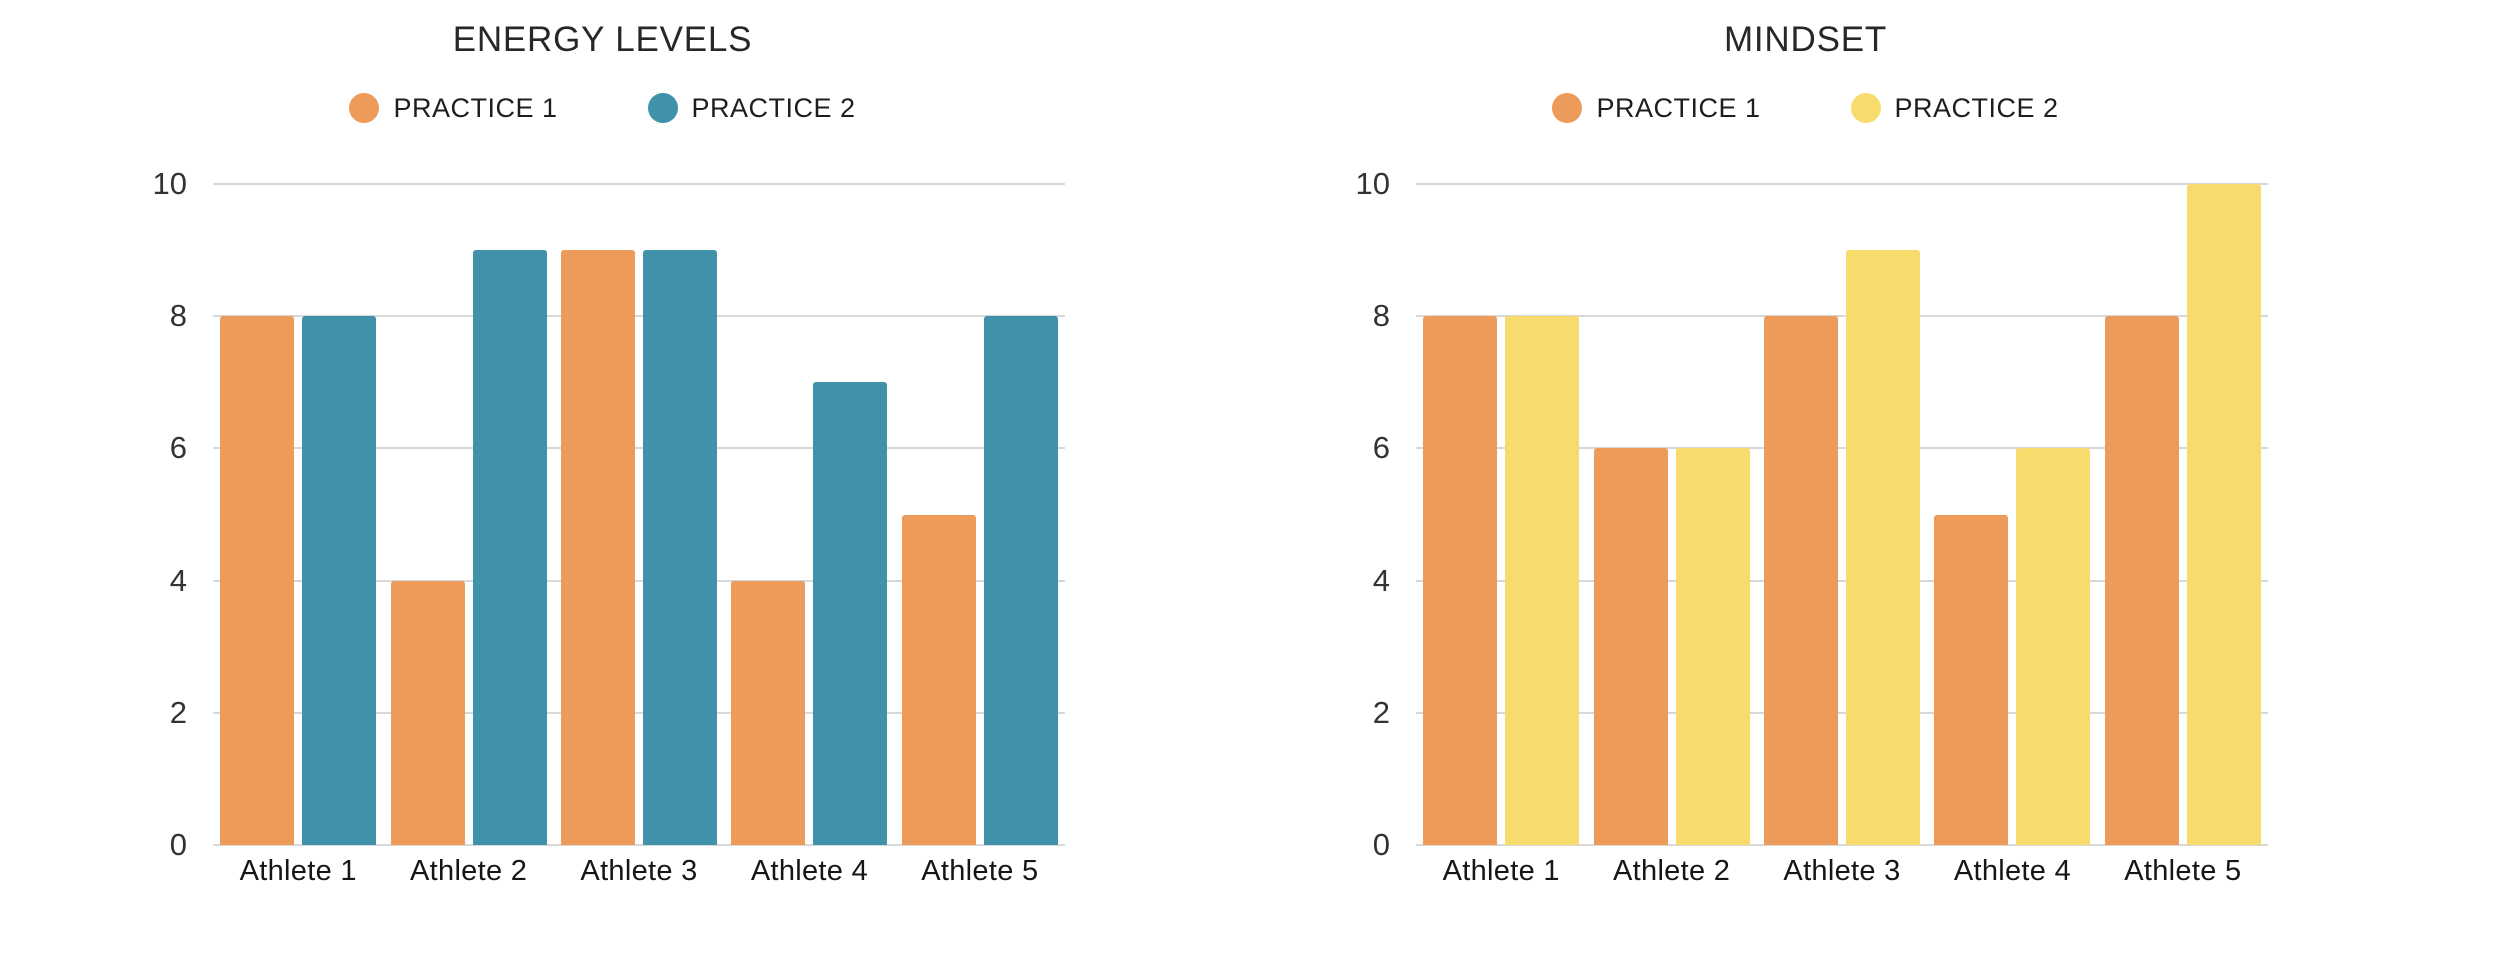  Describe the element at coordinates (602, 39) in the screenshot. I see `chart-title: ENERGY LEVELS` at that location.